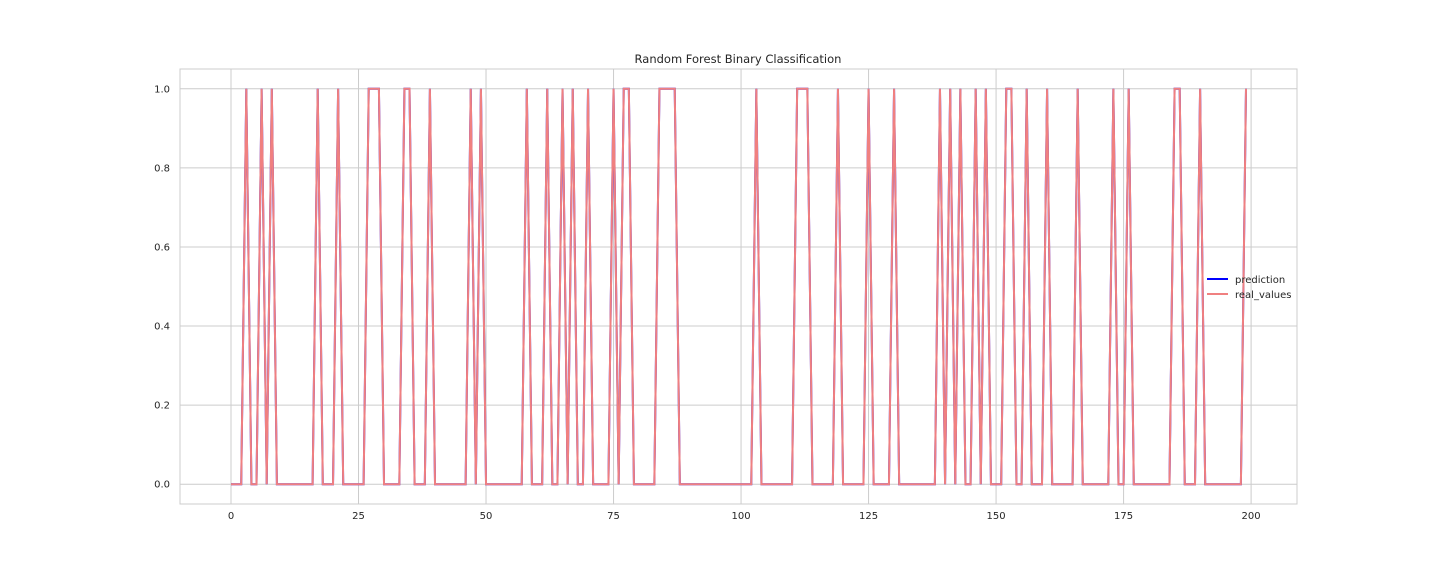  I want to click on x-tick-label: 100, so click(741, 516).